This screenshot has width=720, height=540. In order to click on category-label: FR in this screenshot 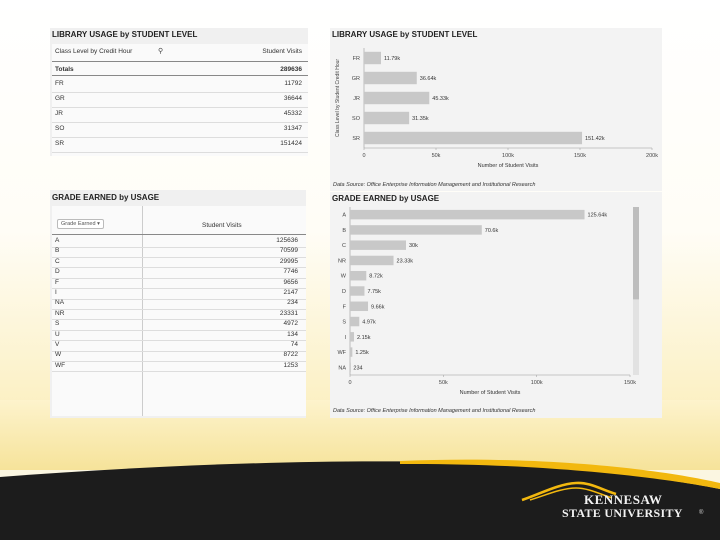, I will do `click(356, 59)`.